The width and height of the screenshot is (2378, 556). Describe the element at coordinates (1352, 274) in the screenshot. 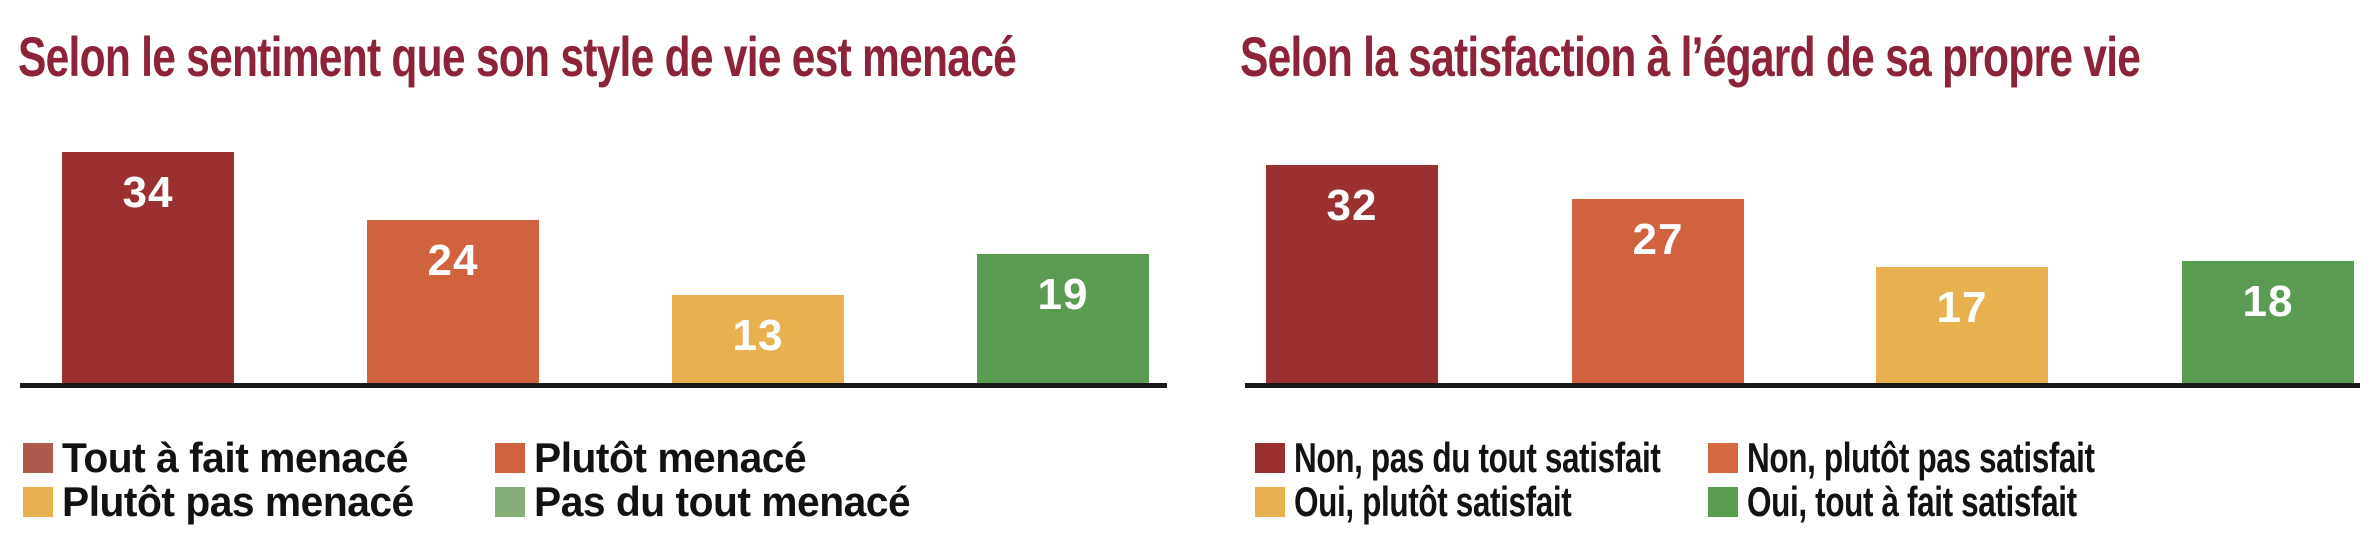

I see `bar-non-pas-du-tout-satisfait: 32` at that location.